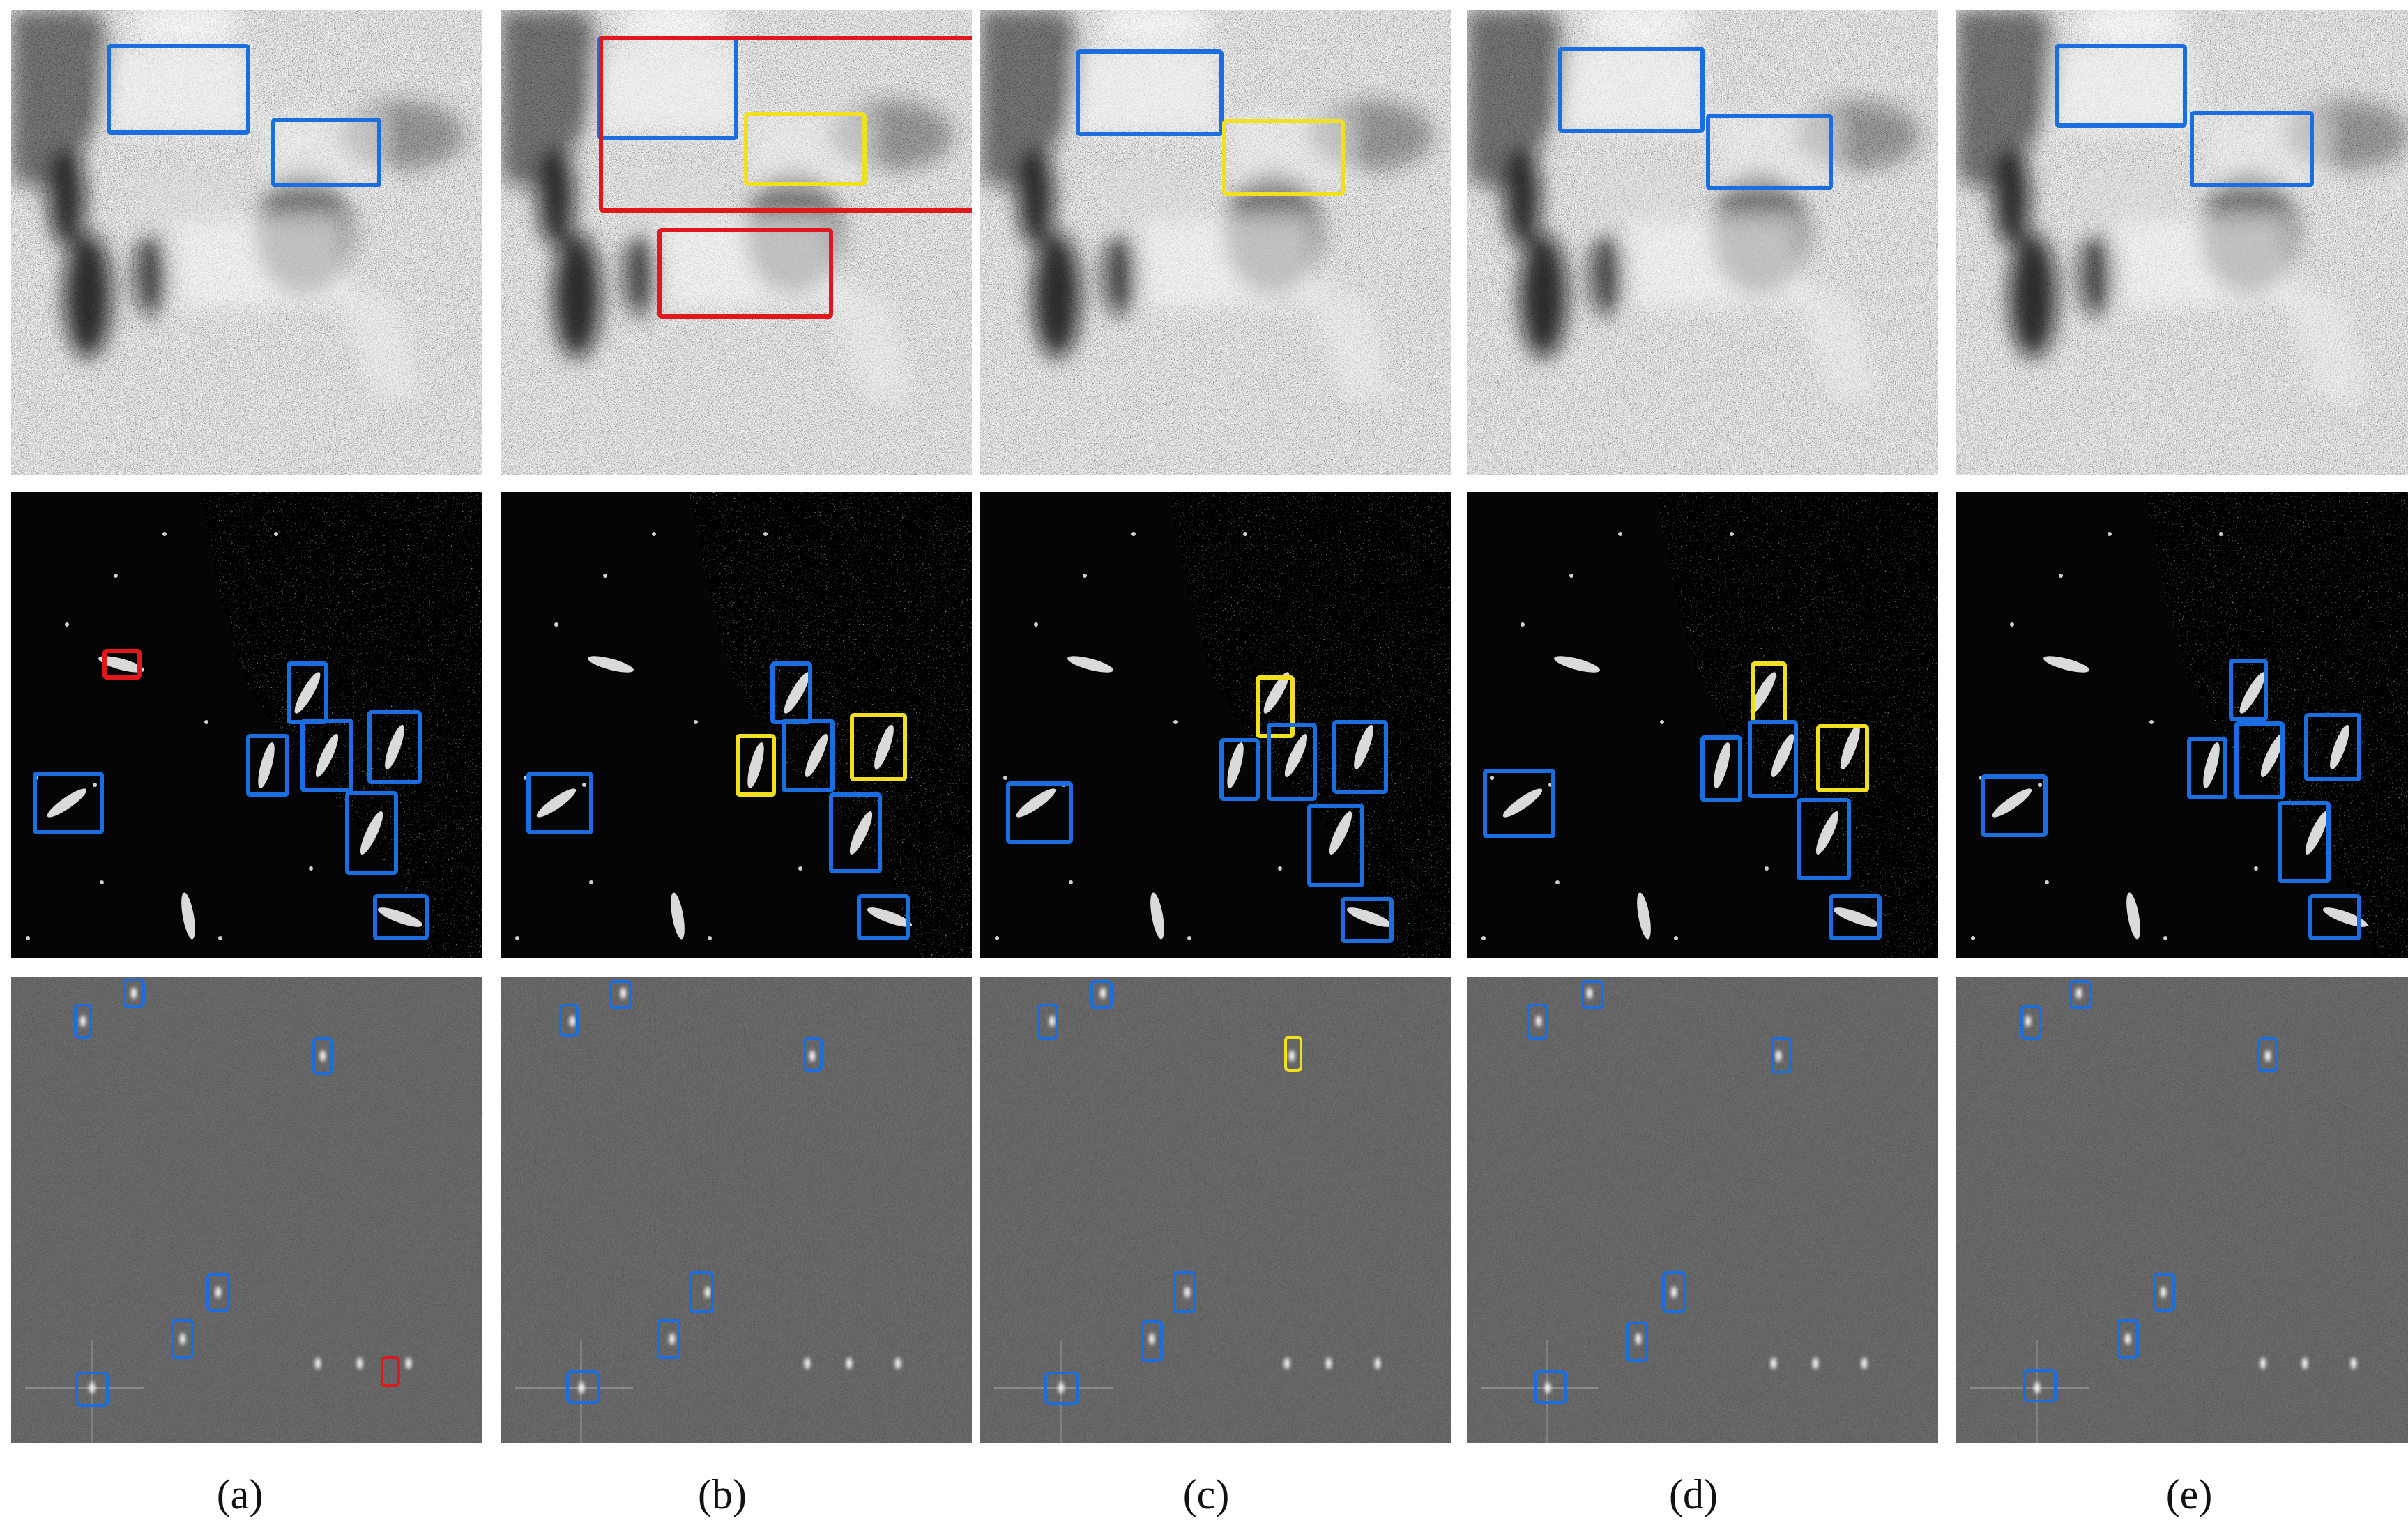 Image resolution: width=2408 pixels, height=1532 pixels. I want to click on caption-label: (c), so click(1206, 1494).